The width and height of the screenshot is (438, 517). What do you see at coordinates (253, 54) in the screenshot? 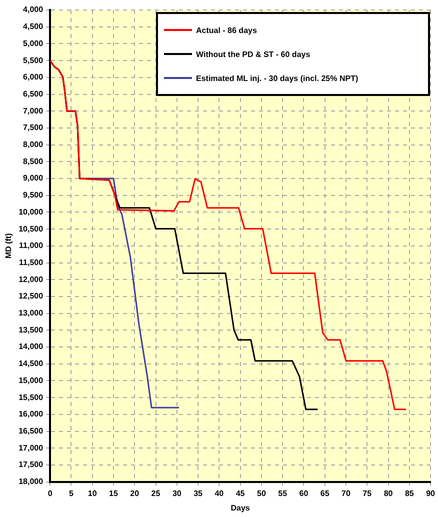
I see `legend-label: Without the PD & ST - 60 days` at bounding box center [253, 54].